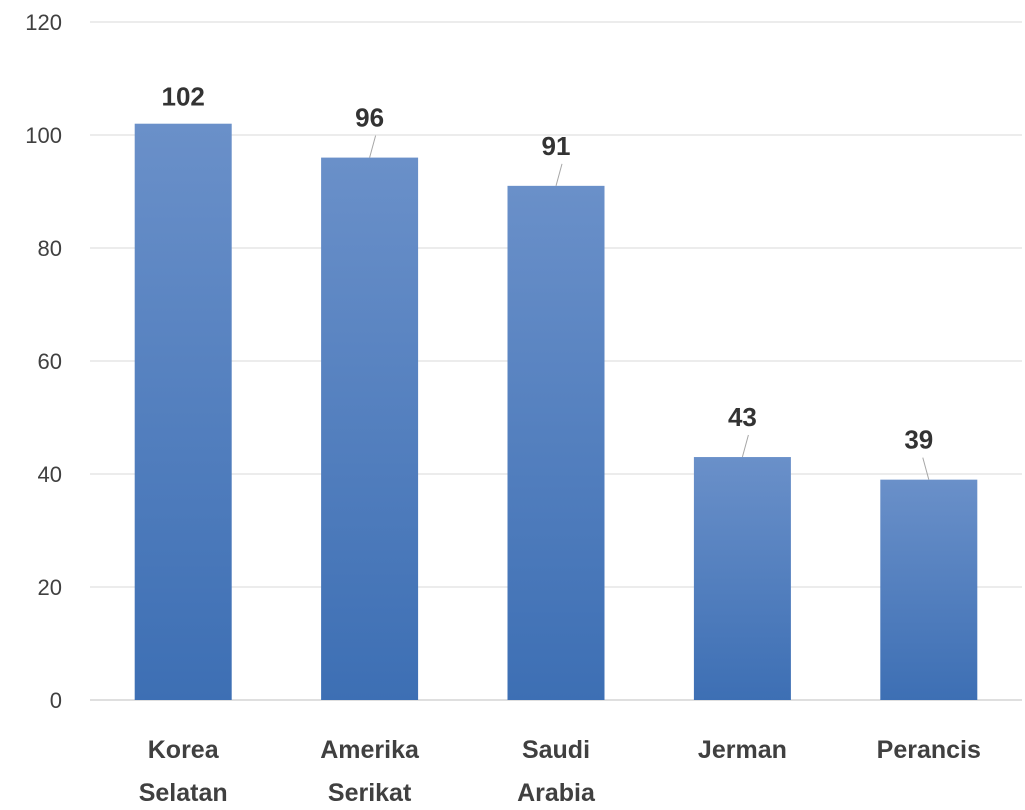 The width and height of the screenshot is (1025, 810). I want to click on category-label-line: Amerika, so click(370, 750).